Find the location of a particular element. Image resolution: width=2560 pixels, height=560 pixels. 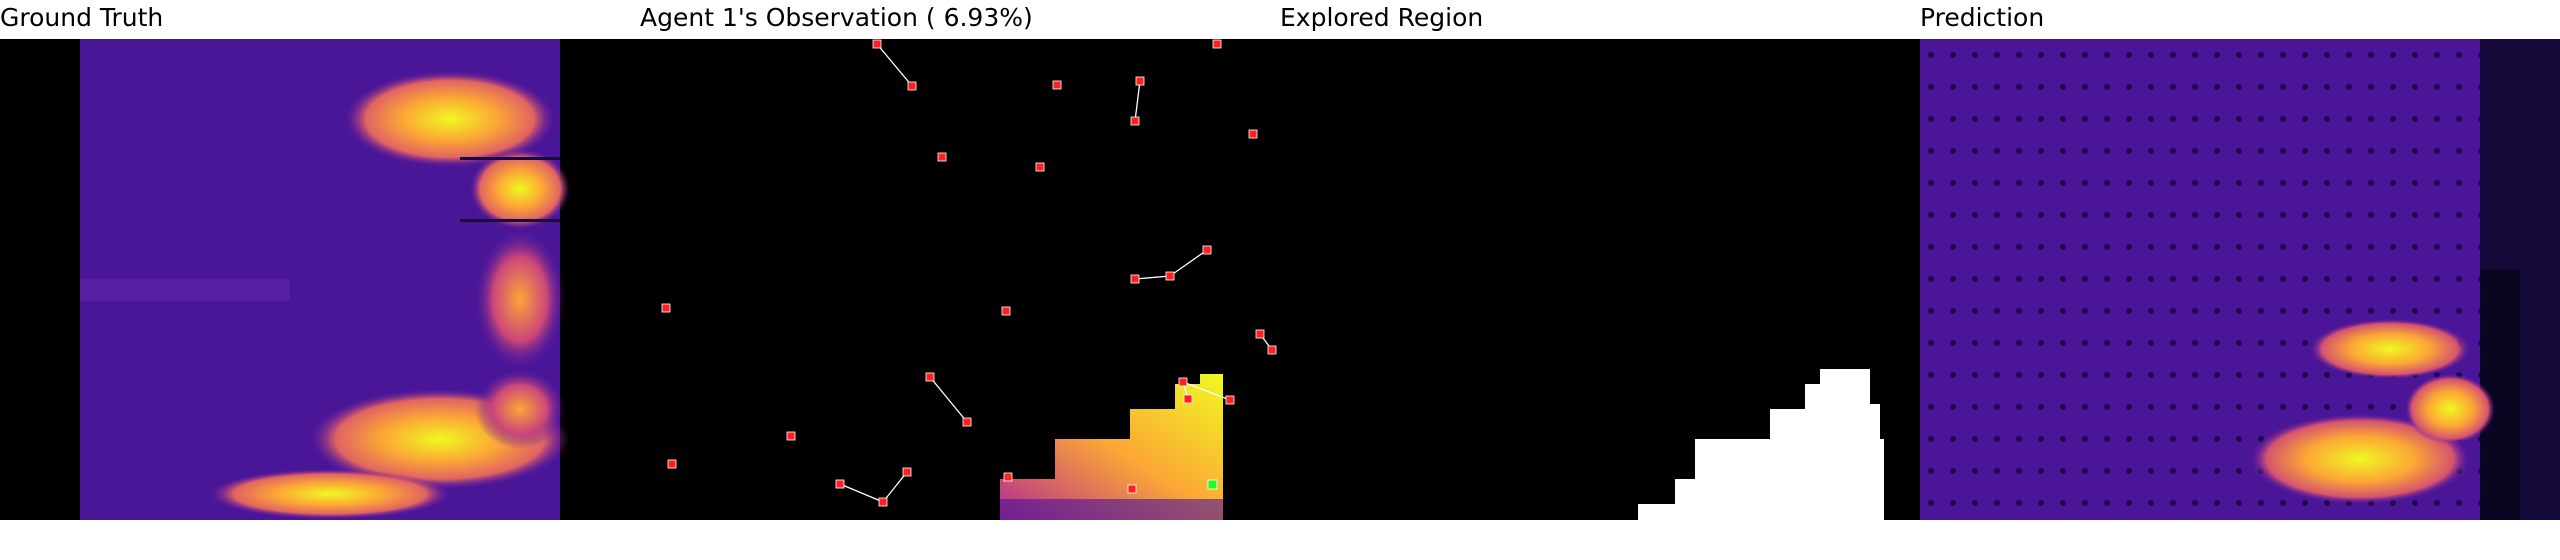

explored-region-title: Explored Region is located at coordinates (1382, 17).